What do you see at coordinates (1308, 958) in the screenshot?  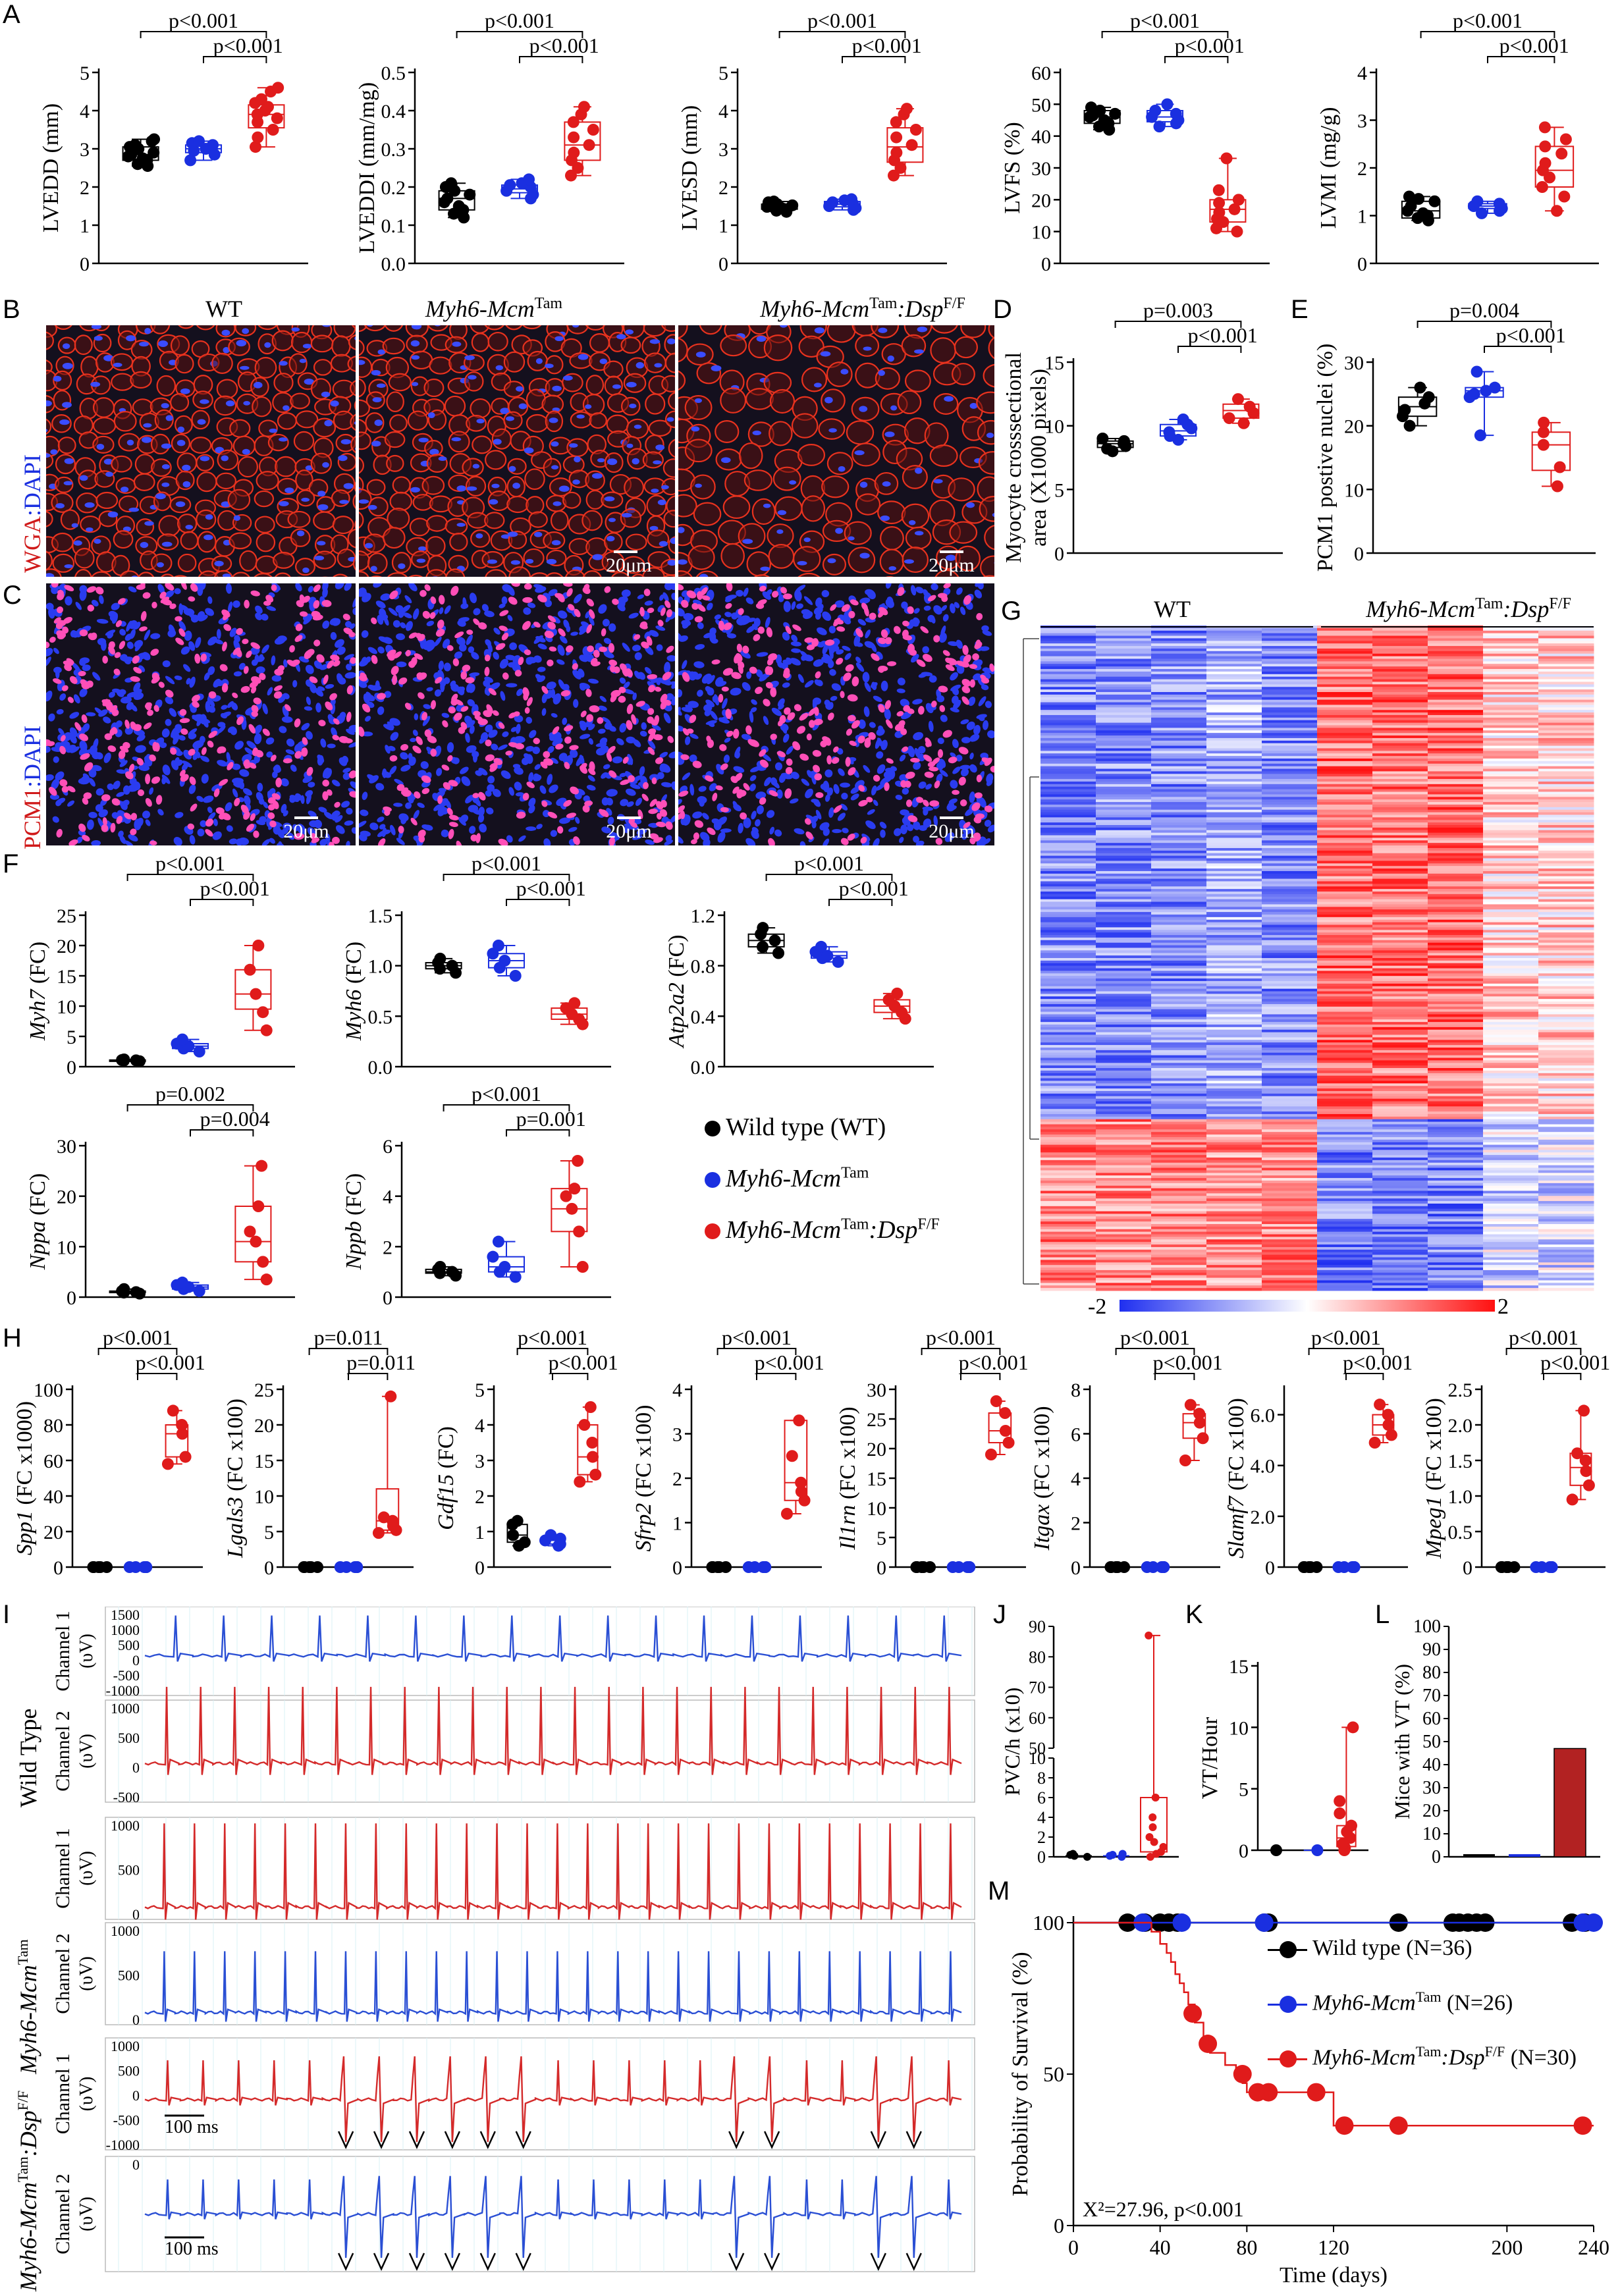 I see `heatmap-g` at bounding box center [1308, 958].